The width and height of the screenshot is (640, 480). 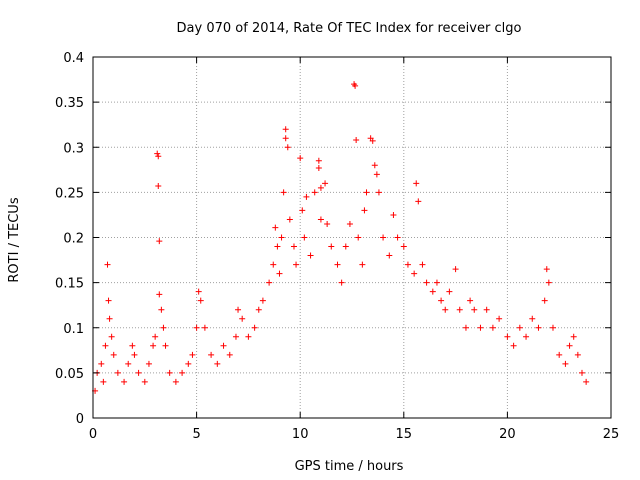 What do you see at coordinates (611, 434) in the screenshot?
I see `x-tick-label: 25` at bounding box center [611, 434].